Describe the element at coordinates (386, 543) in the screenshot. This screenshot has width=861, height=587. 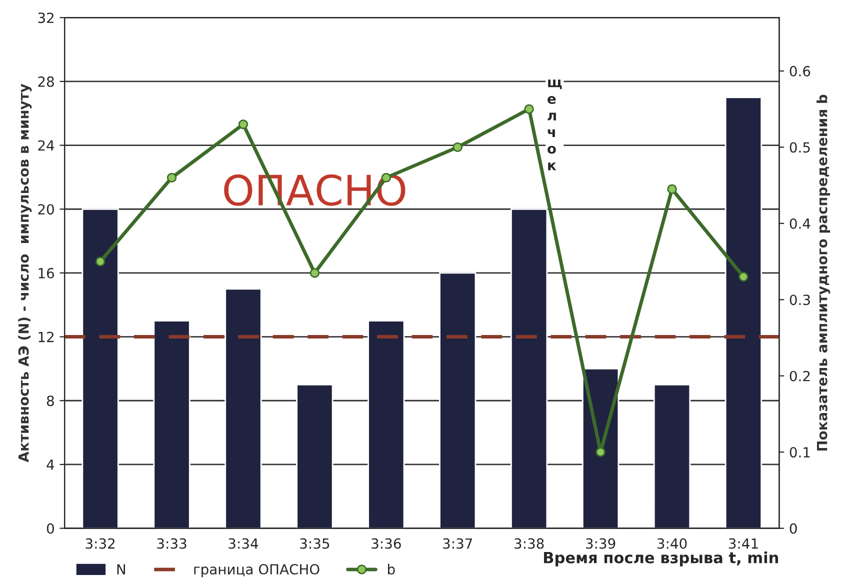
I see `x-tick-label: 3:36` at that location.